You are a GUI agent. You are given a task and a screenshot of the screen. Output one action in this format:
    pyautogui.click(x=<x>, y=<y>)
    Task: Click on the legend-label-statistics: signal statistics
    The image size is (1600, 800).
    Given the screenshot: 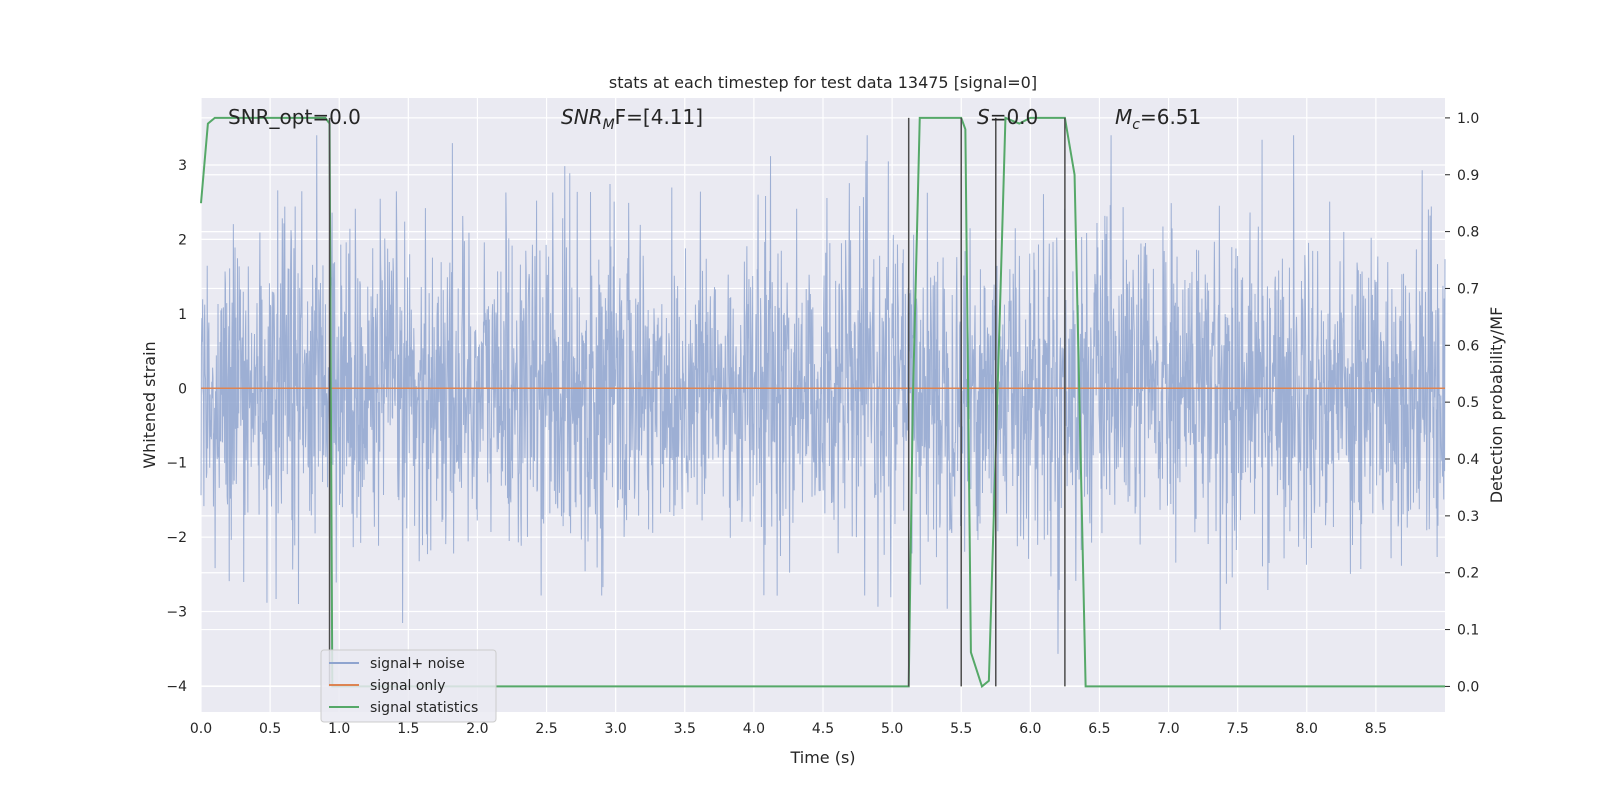 What is the action you would take?
    pyautogui.click(x=424, y=708)
    